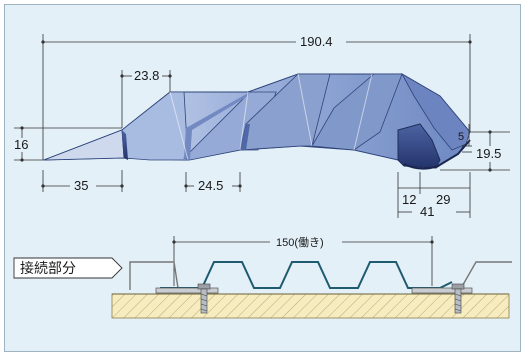 This screenshot has height=357, width=527. Describe the element at coordinates (210, 185) in the screenshot. I see `dim-valley-width: 24.5` at that location.